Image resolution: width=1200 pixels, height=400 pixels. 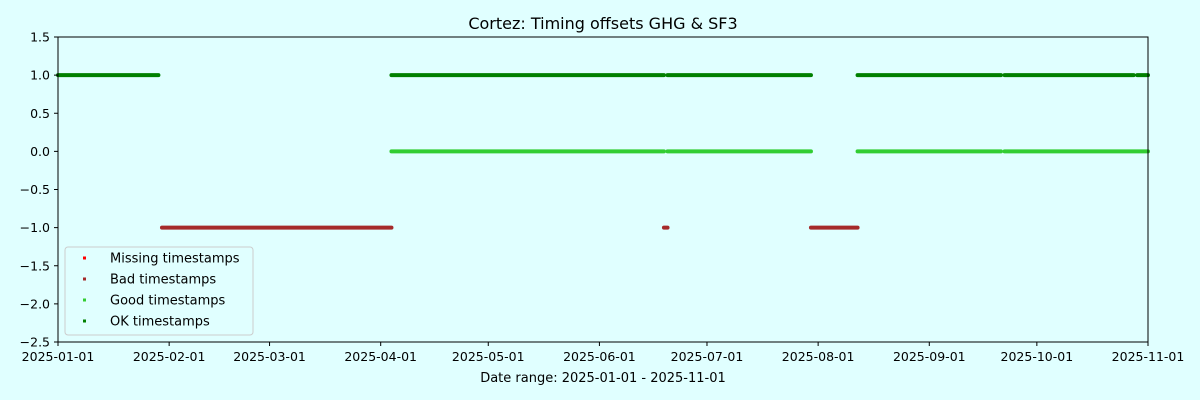 What do you see at coordinates (40, 151) in the screenshot?
I see `y-tick-label: 0.0` at bounding box center [40, 151].